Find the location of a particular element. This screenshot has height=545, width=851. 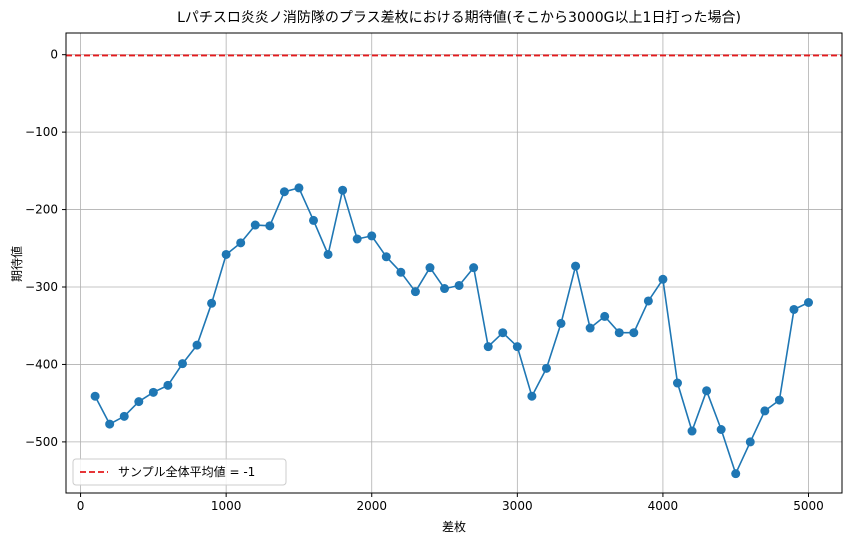

y-tick-label: −400 is located at coordinates (41, 364).